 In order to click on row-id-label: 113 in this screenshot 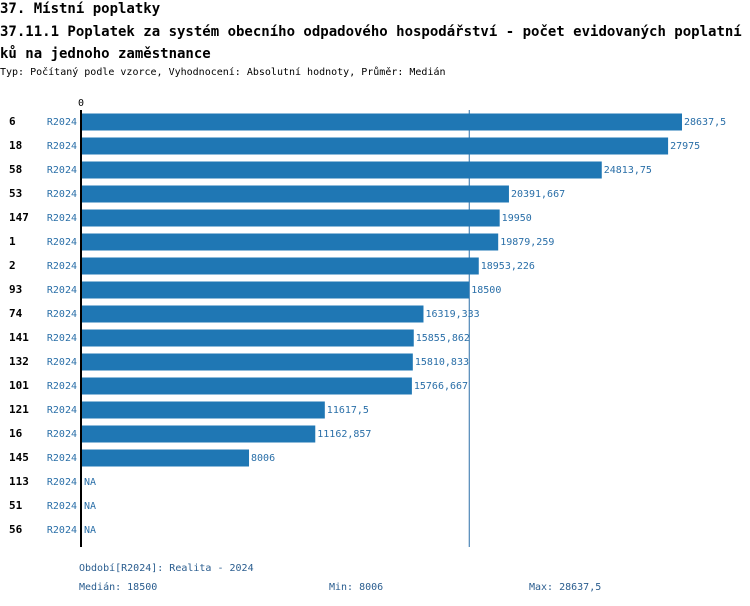, I will do `click(19, 481)`.